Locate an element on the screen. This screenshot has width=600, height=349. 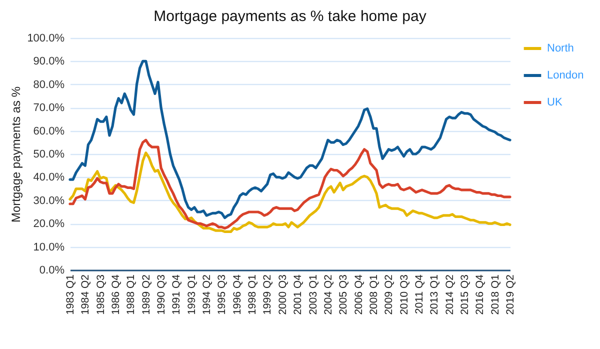
x-tick-label: 1984 Q2 is located at coordinates (86, 294).